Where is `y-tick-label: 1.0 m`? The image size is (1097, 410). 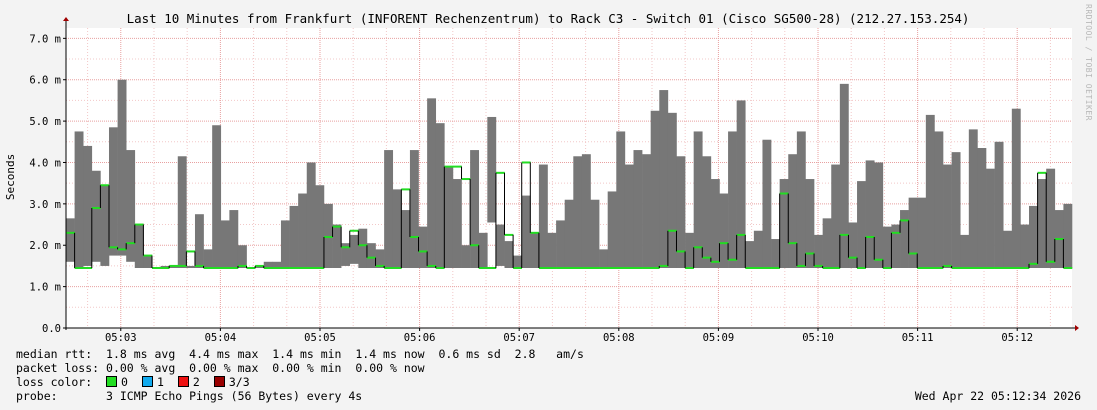
y-tick-label: 1.0 m is located at coordinates (45, 288).